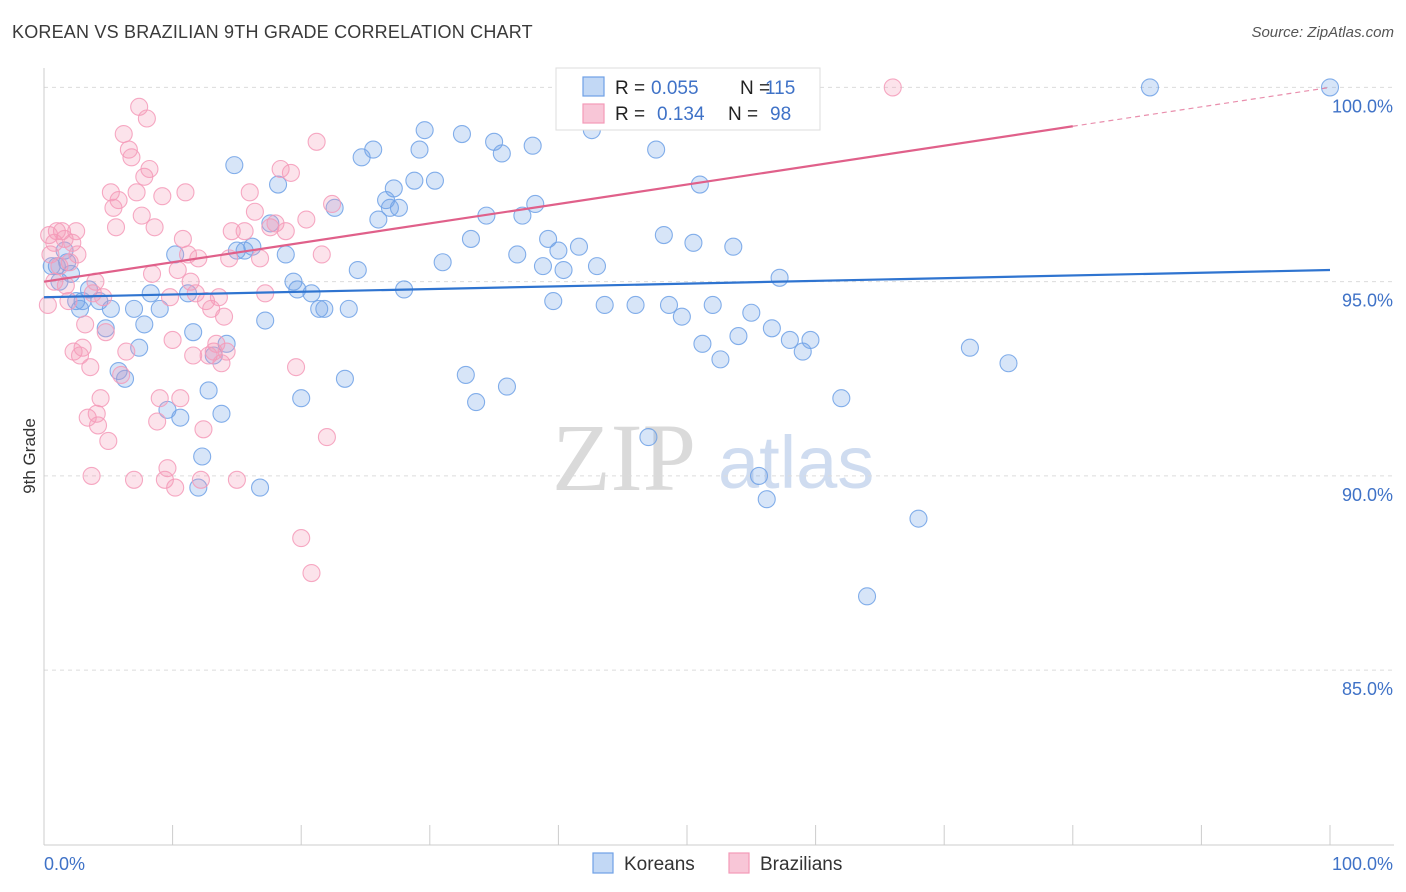 The height and width of the screenshot is (892, 1406). Describe the element at coordinates (713, 457) in the screenshot. I see `watermark: ZIP atlas` at that location.